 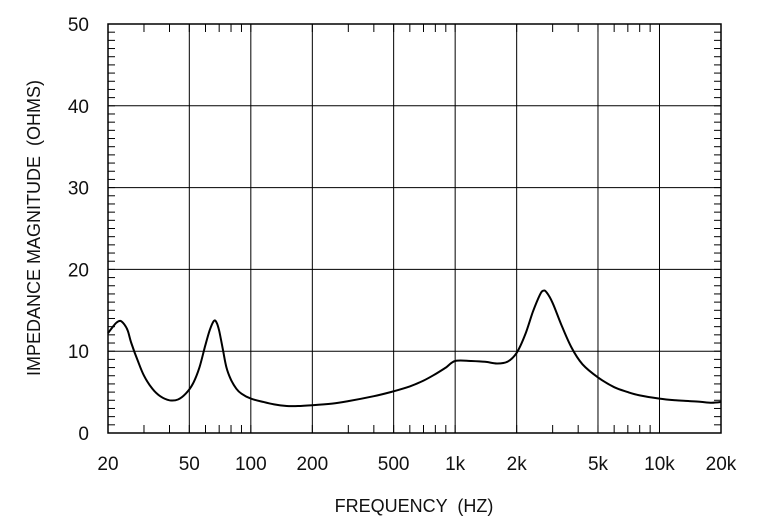 What do you see at coordinates (251, 464) in the screenshot?
I see `x-tick-label: 100` at bounding box center [251, 464].